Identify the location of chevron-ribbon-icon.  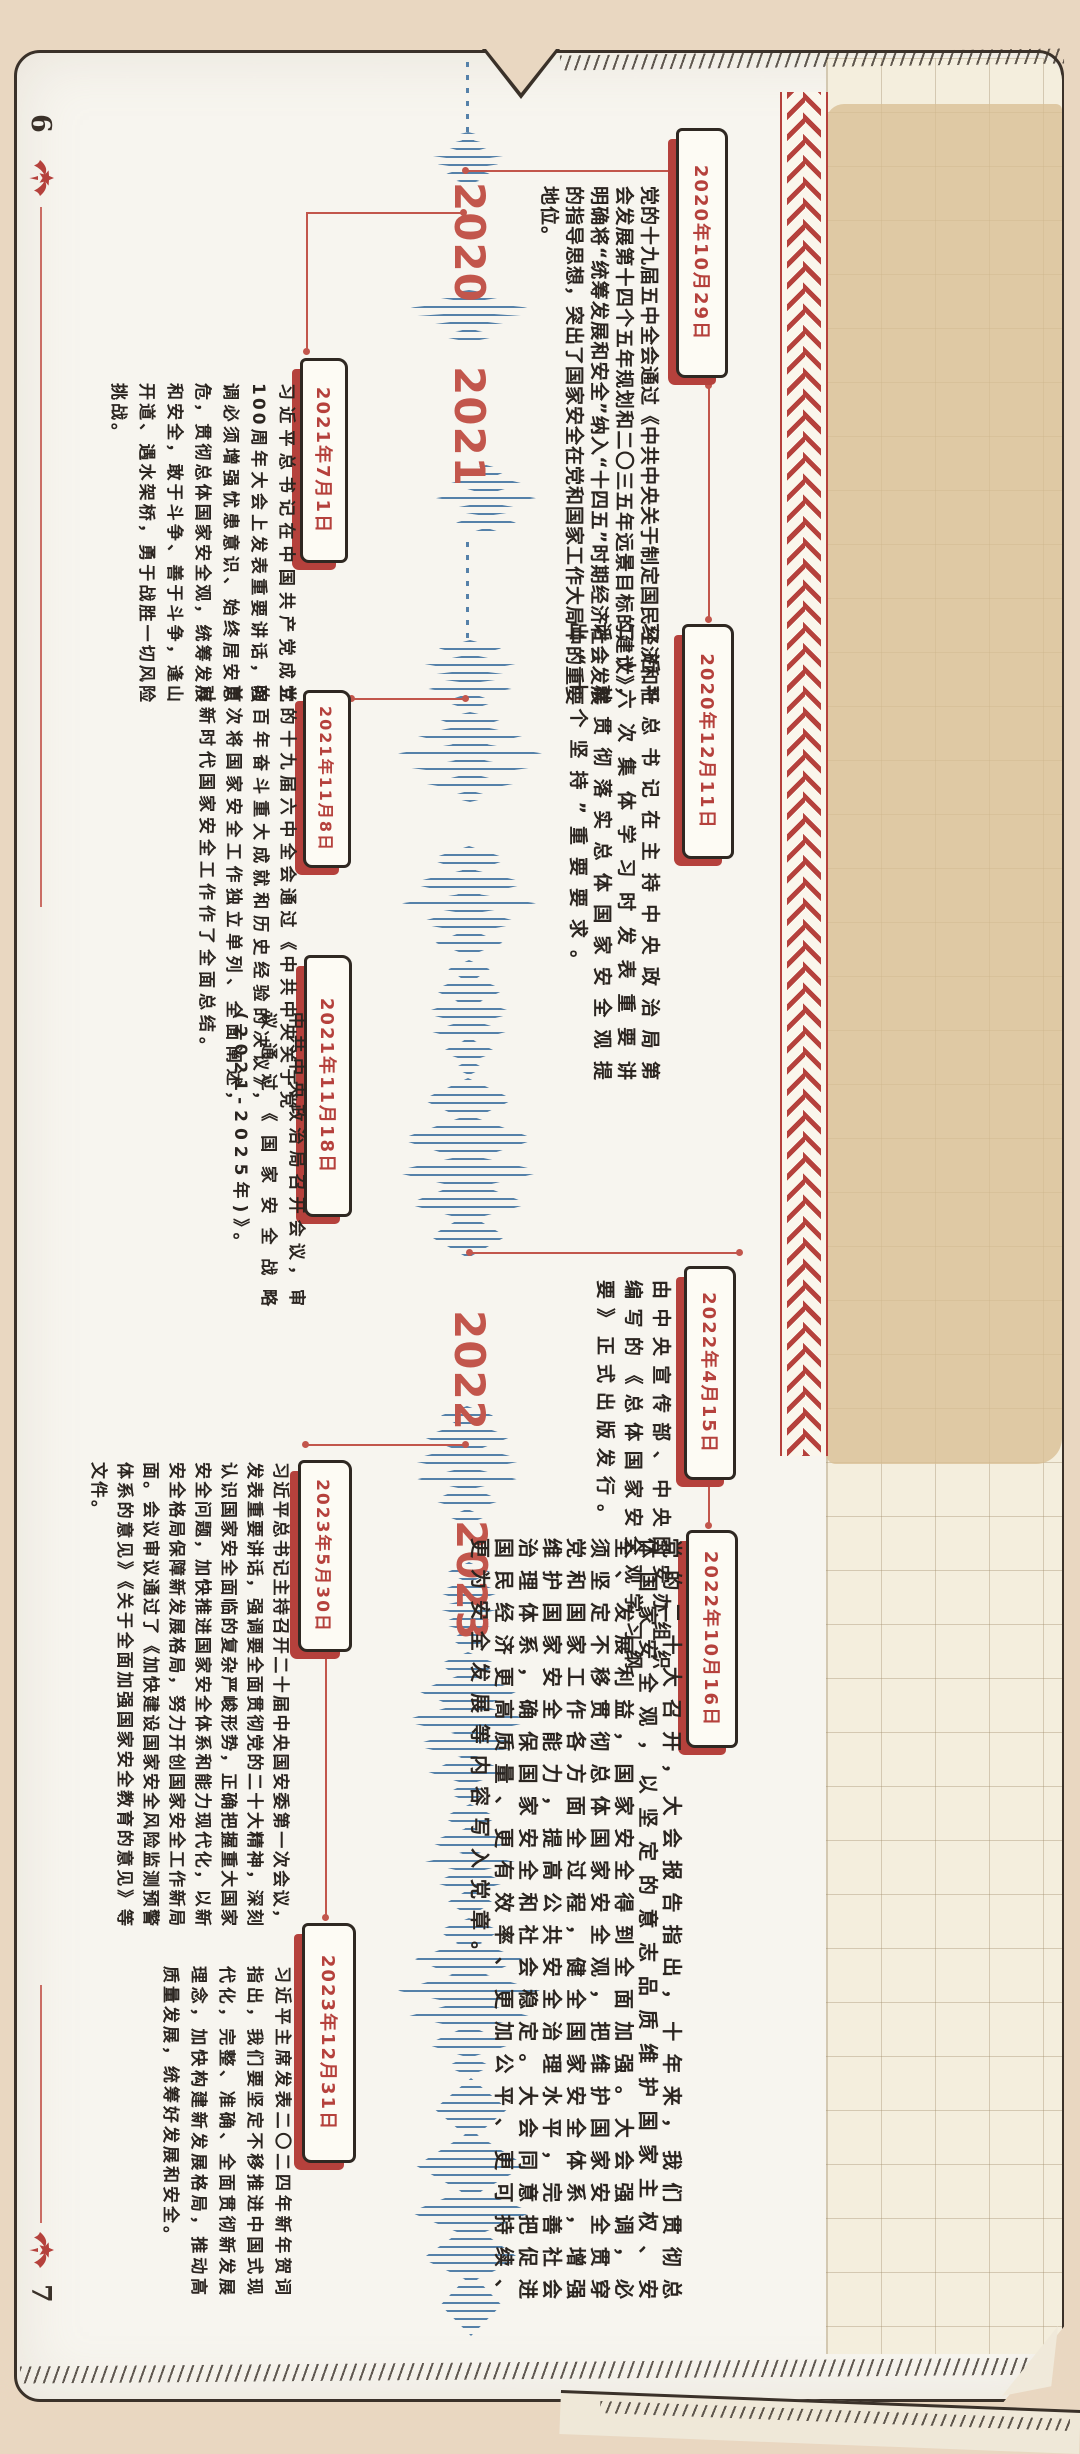
(804, 774).